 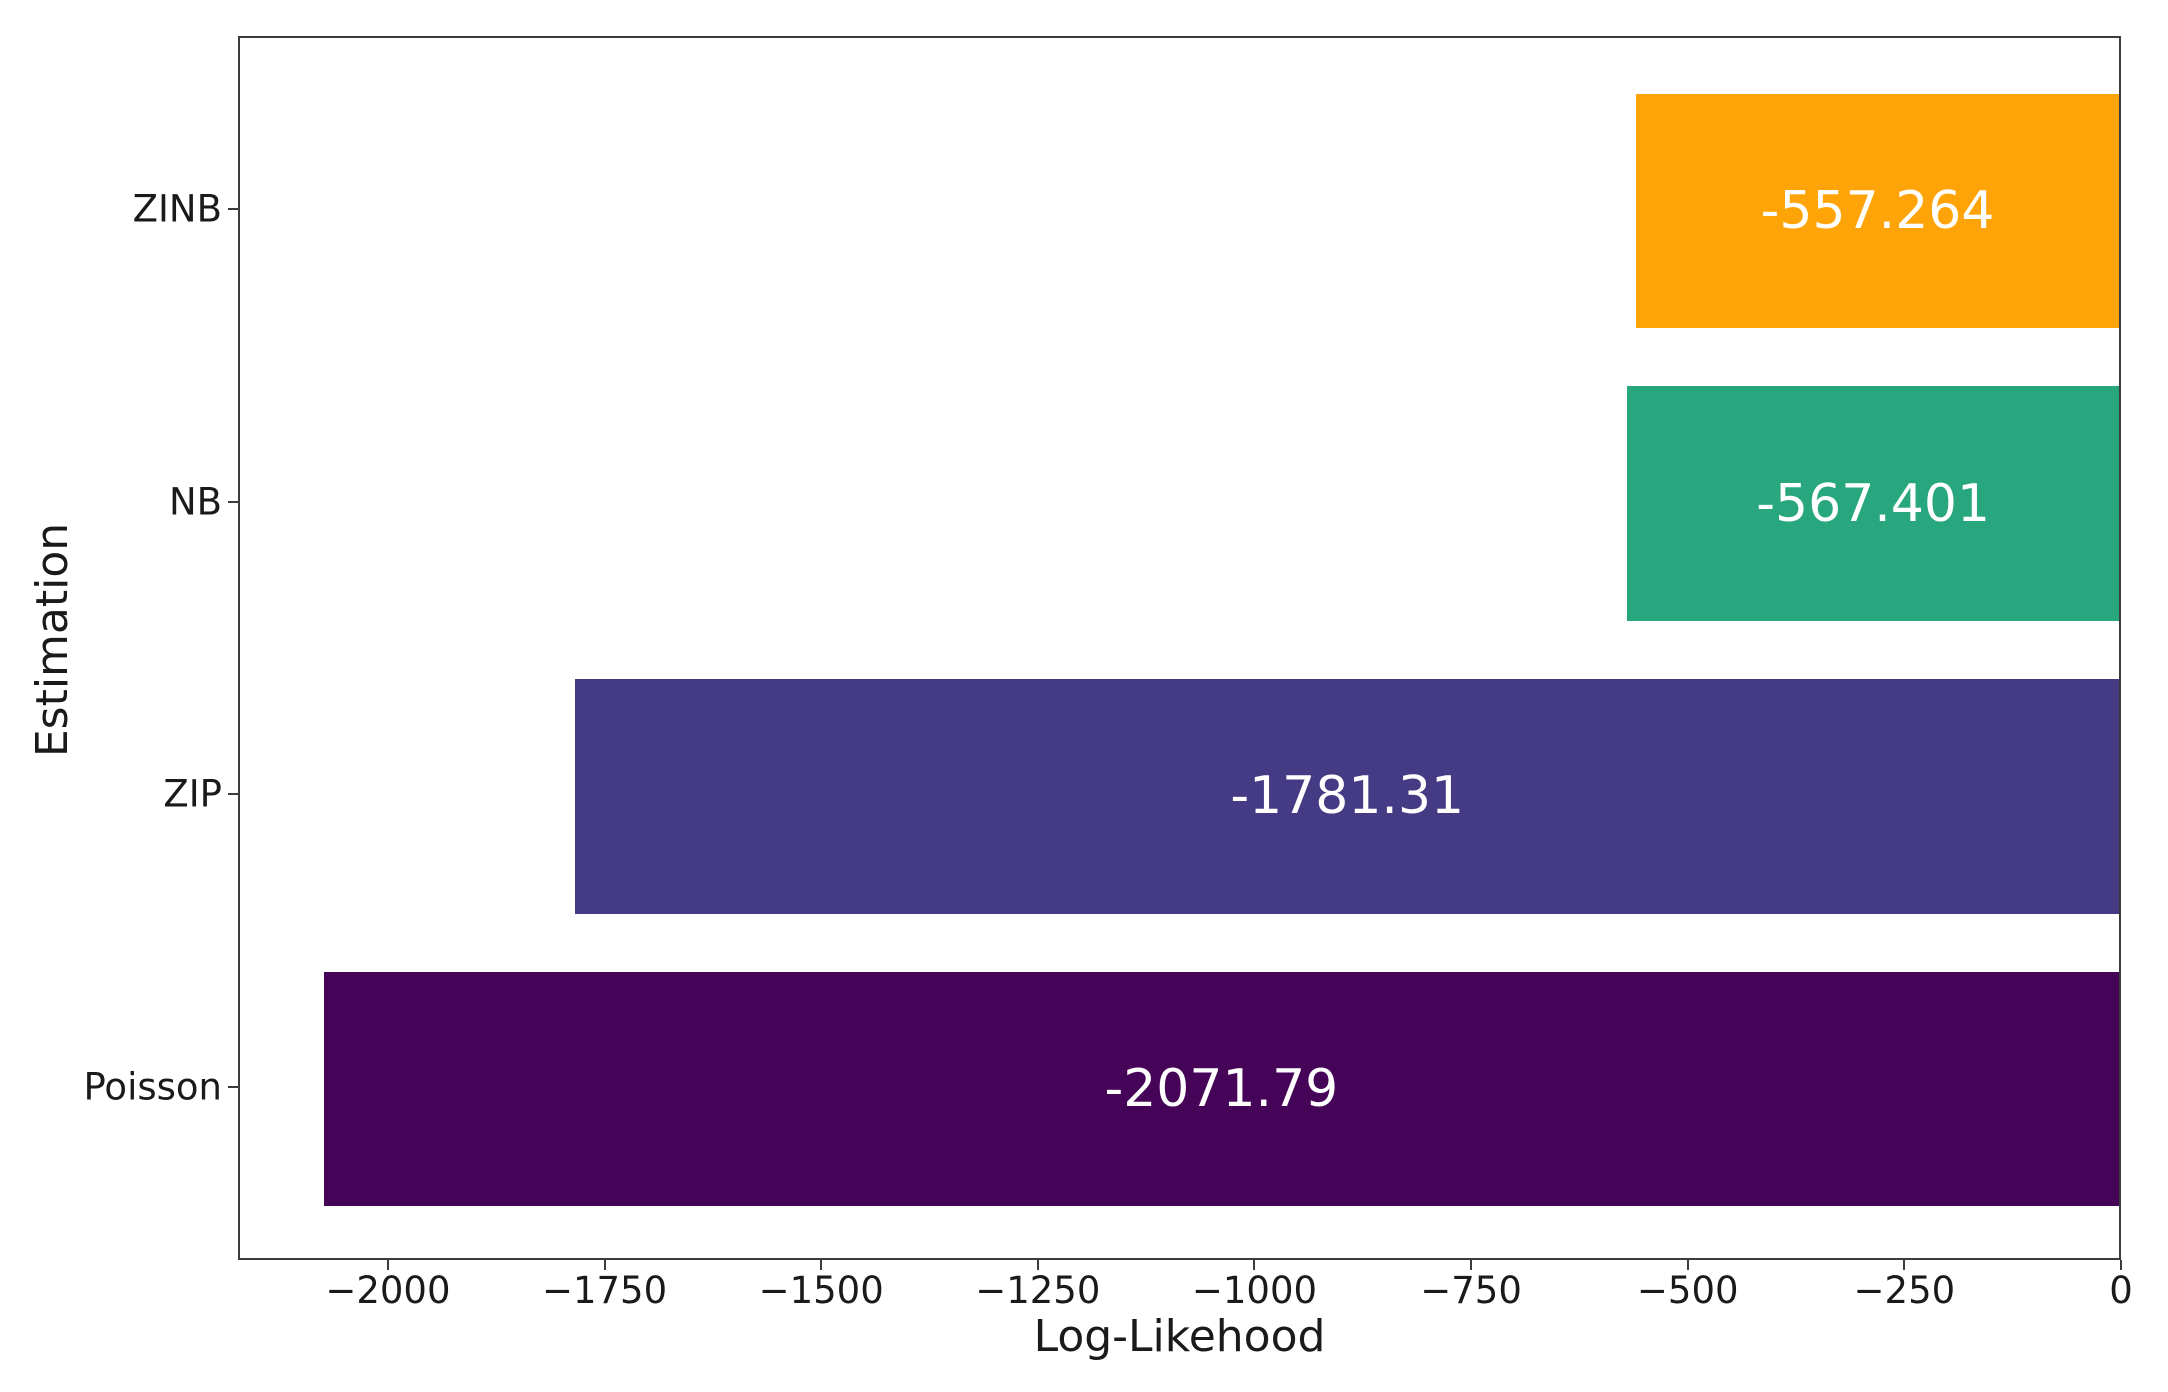 I want to click on bar-value-label-zip: -1781.31, so click(x=1347, y=796).